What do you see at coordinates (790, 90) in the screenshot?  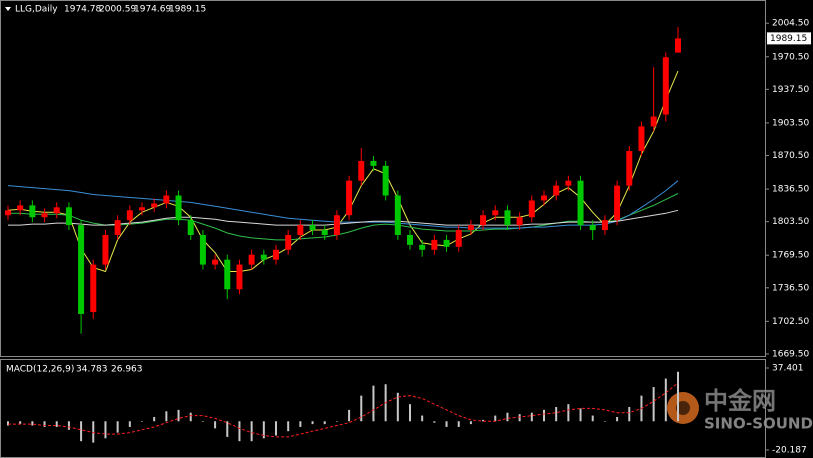 I see `y-tick-label: 1937.50` at bounding box center [790, 90].